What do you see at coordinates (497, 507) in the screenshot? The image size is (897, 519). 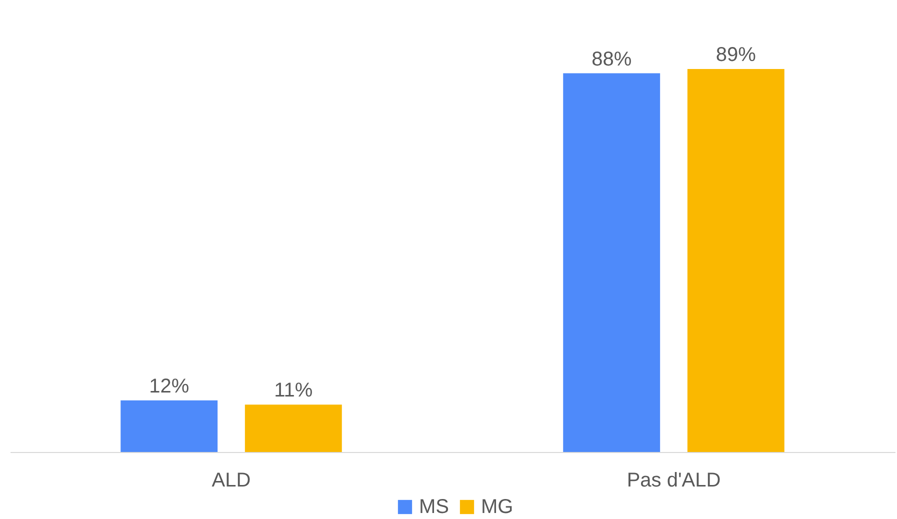 I see `legend-label: MG` at bounding box center [497, 507].